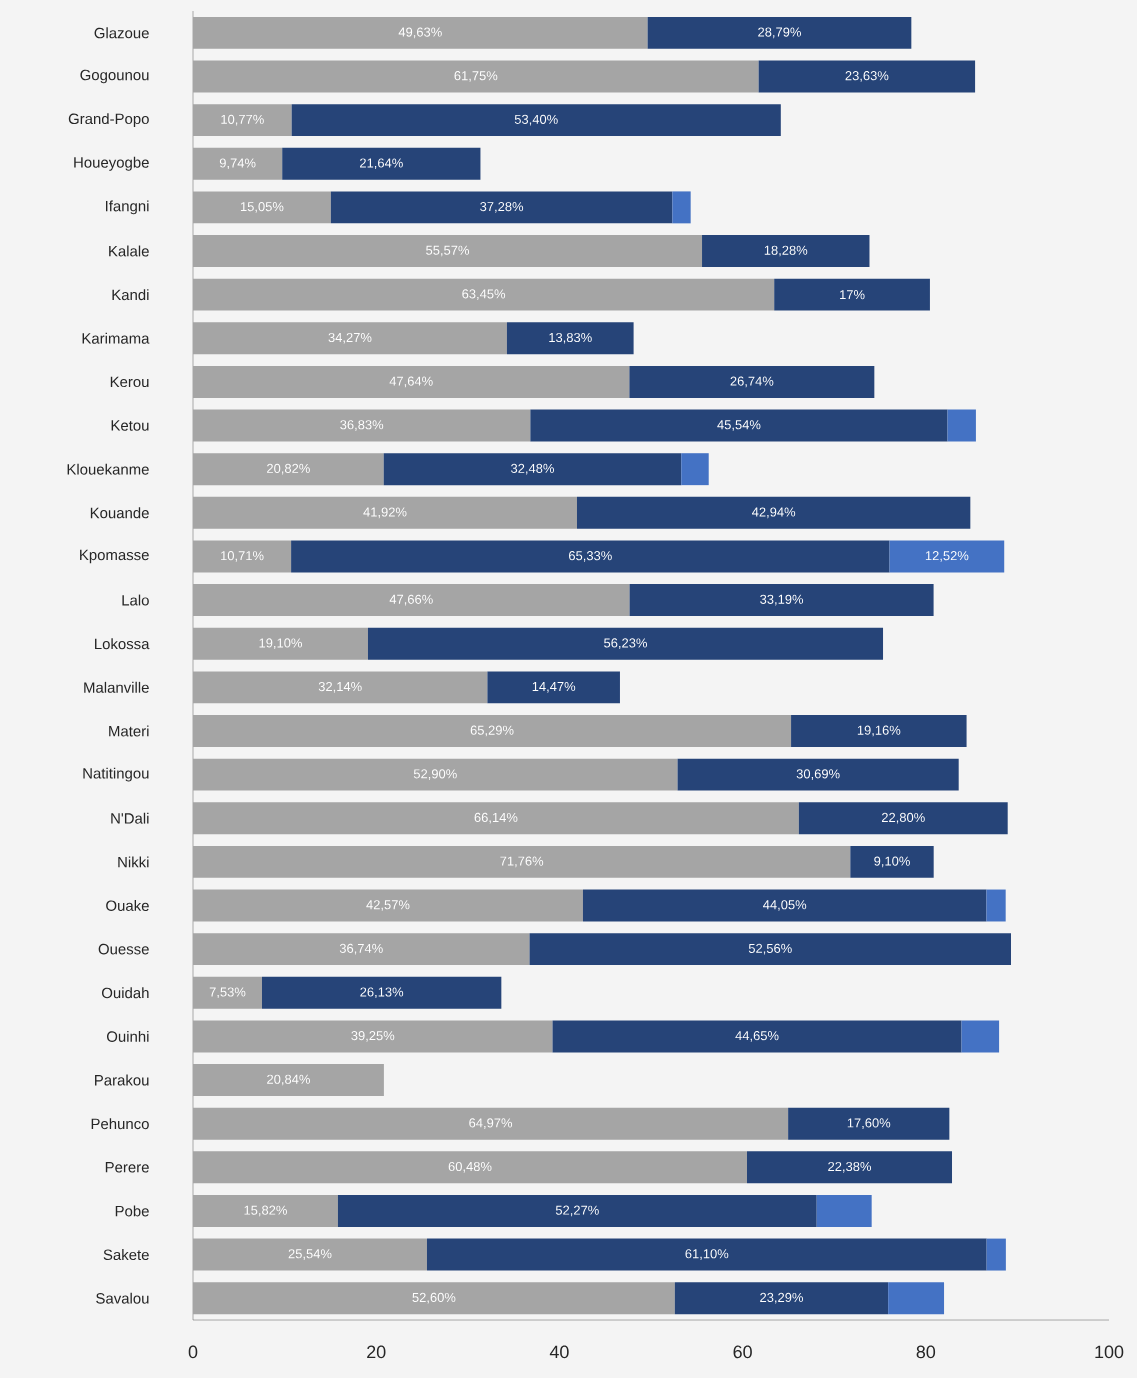 This screenshot has height=1378, width=1137. I want to click on data-label: 12,52%, so click(947, 556).